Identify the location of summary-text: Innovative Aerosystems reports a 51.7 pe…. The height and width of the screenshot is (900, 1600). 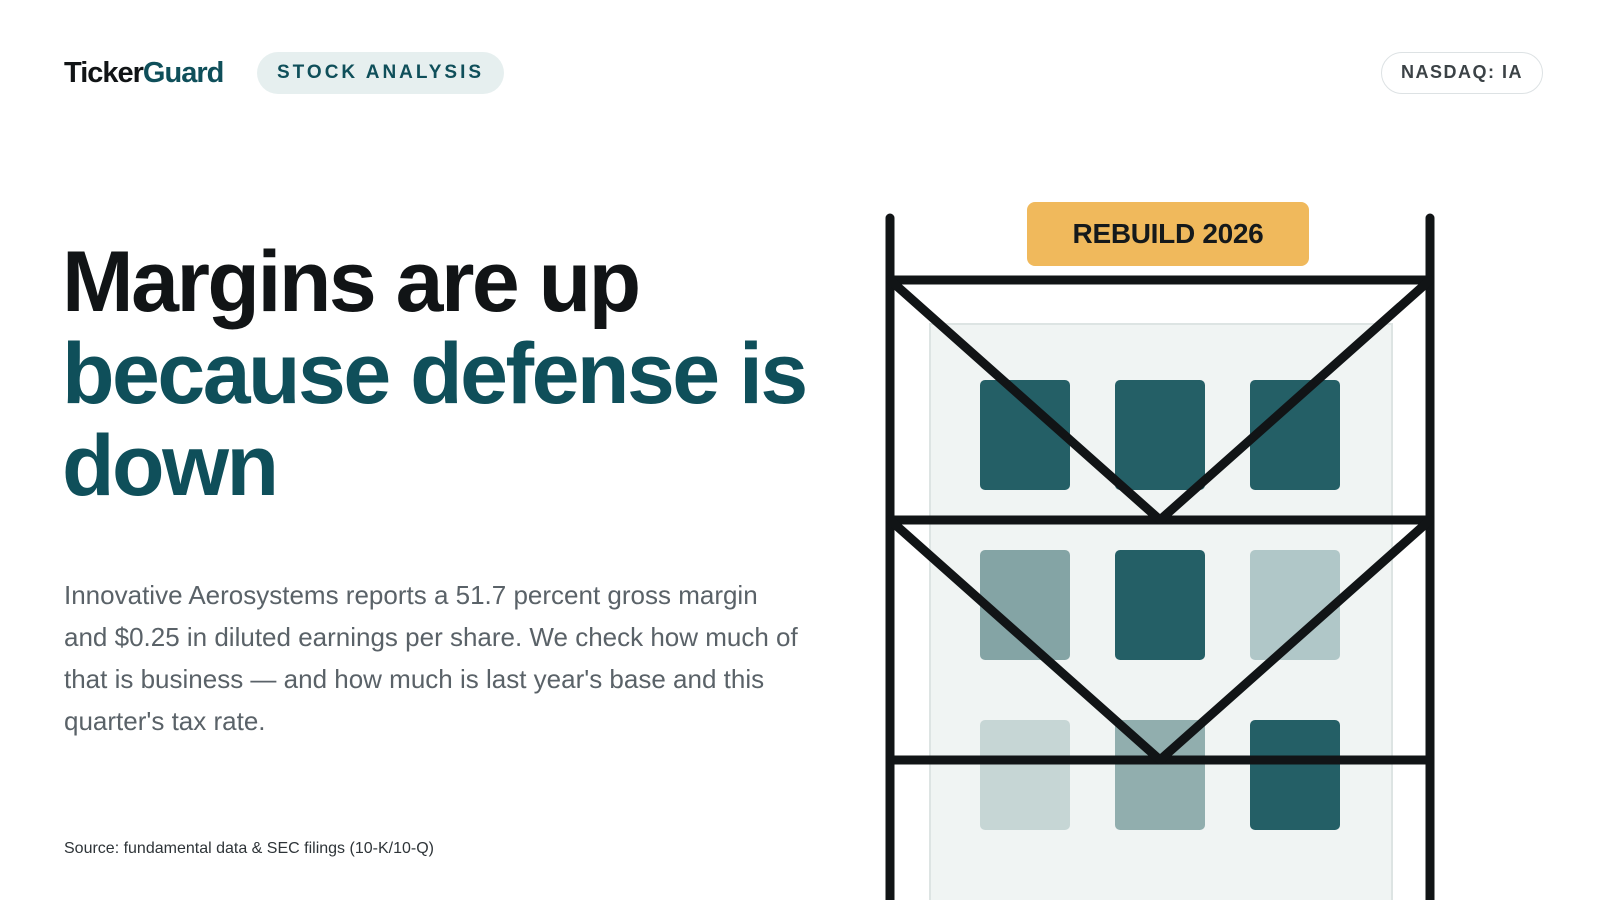
(431, 658).